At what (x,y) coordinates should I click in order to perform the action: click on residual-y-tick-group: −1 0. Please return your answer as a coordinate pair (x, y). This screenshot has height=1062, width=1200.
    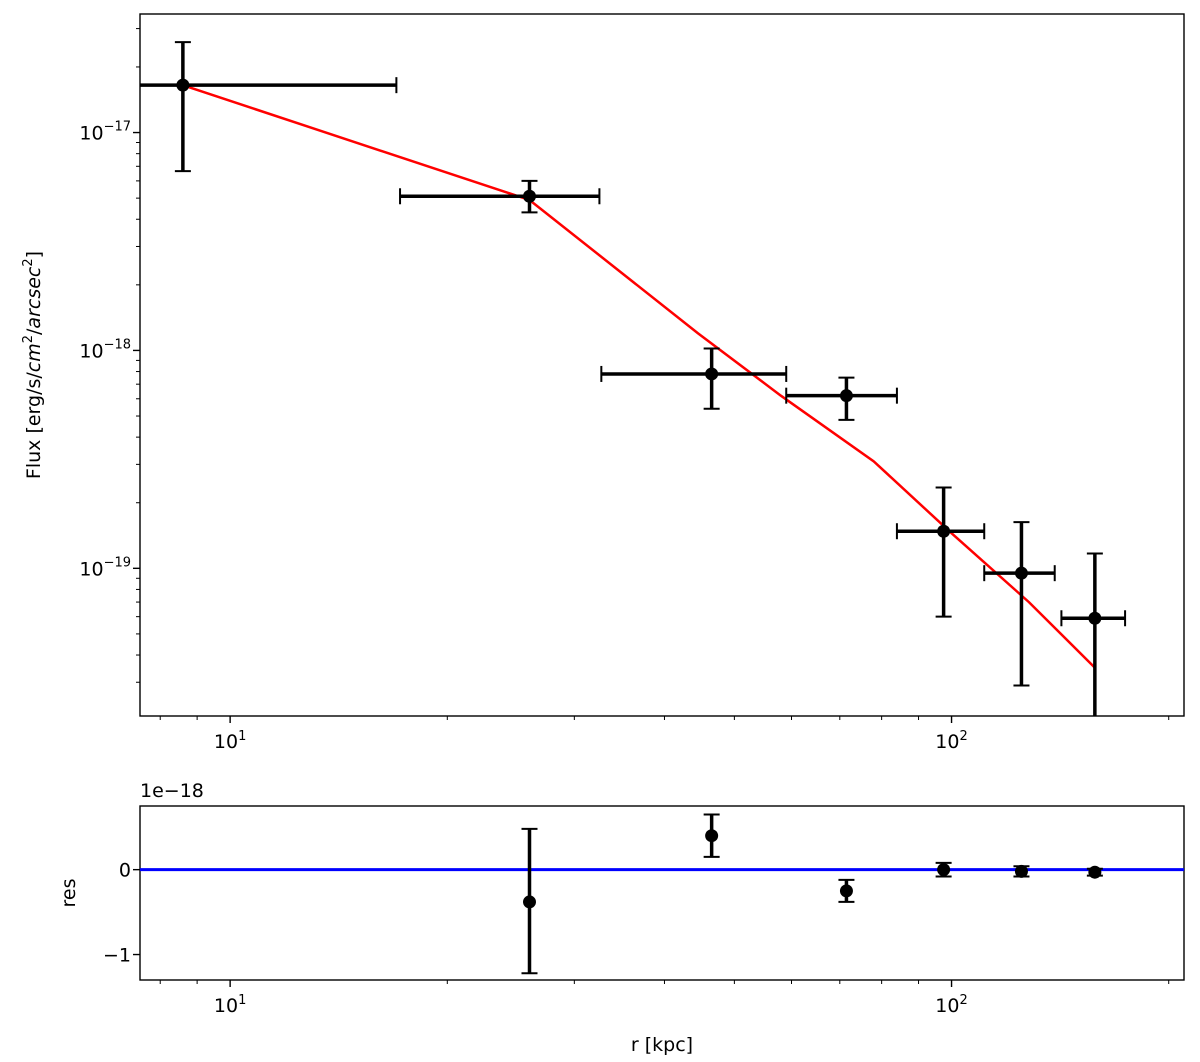
    Looking at the image, I should click on (121, 913).